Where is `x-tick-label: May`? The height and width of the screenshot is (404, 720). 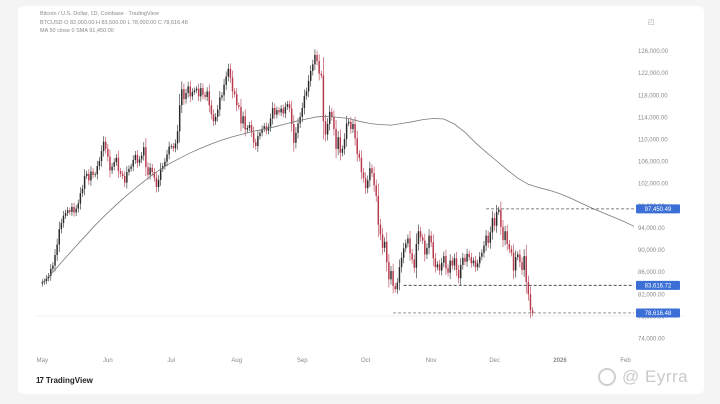 x-tick-label: May is located at coordinates (42, 361).